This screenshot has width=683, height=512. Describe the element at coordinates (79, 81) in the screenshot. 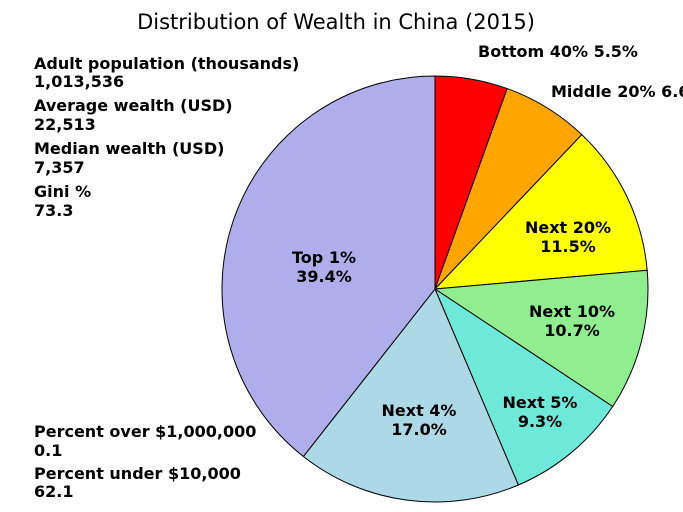

I see `stat-value-adult-population: 1,013,536` at that location.